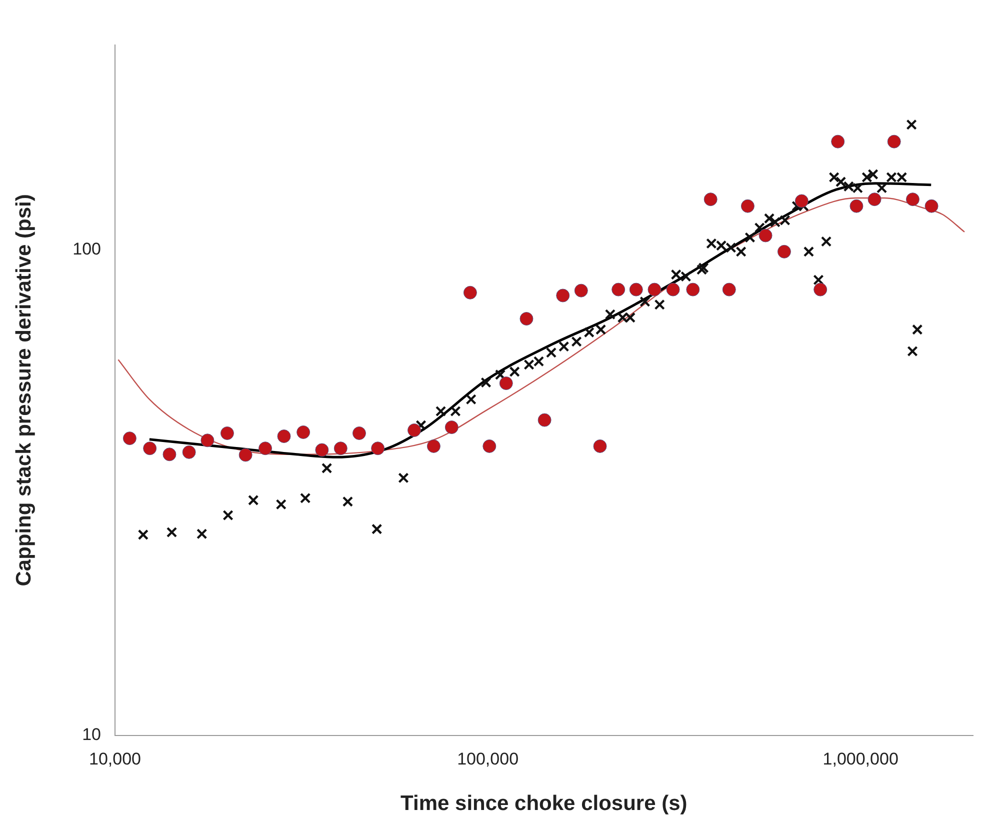  Describe the element at coordinates (91, 734) in the screenshot. I see `y-tick-label: 10` at that location.